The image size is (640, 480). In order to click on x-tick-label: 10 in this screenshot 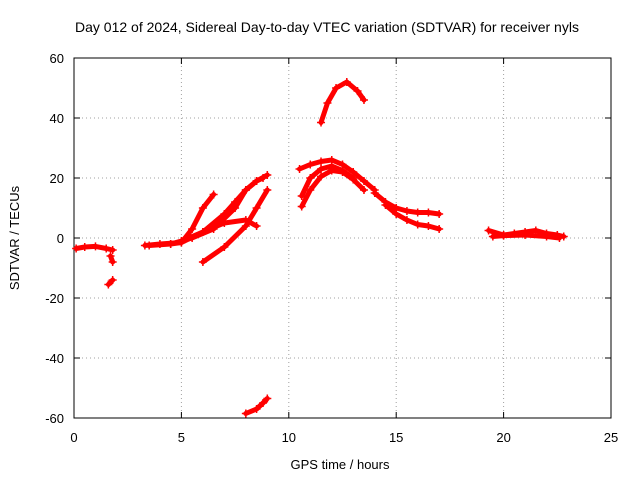, I will do `click(289, 437)`.